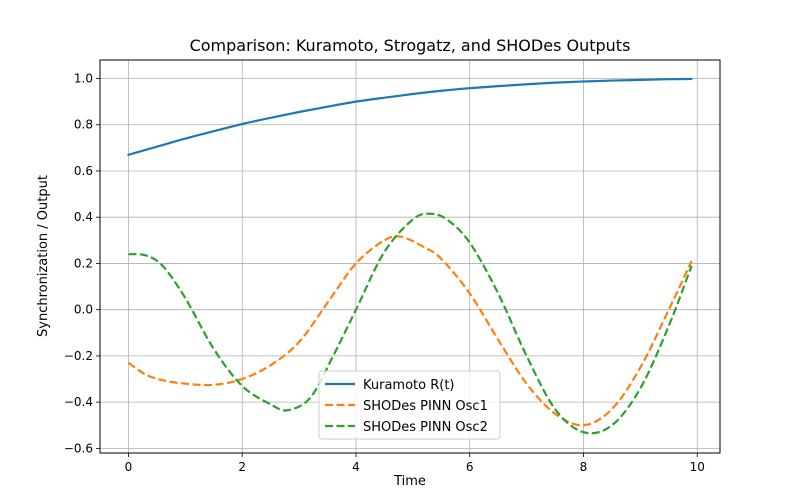 The width and height of the screenshot is (800, 500). What do you see at coordinates (425, 427) in the screenshot?
I see `legend-label-shodes-pinn-osc2: SHODes PINN Osc2` at bounding box center [425, 427].